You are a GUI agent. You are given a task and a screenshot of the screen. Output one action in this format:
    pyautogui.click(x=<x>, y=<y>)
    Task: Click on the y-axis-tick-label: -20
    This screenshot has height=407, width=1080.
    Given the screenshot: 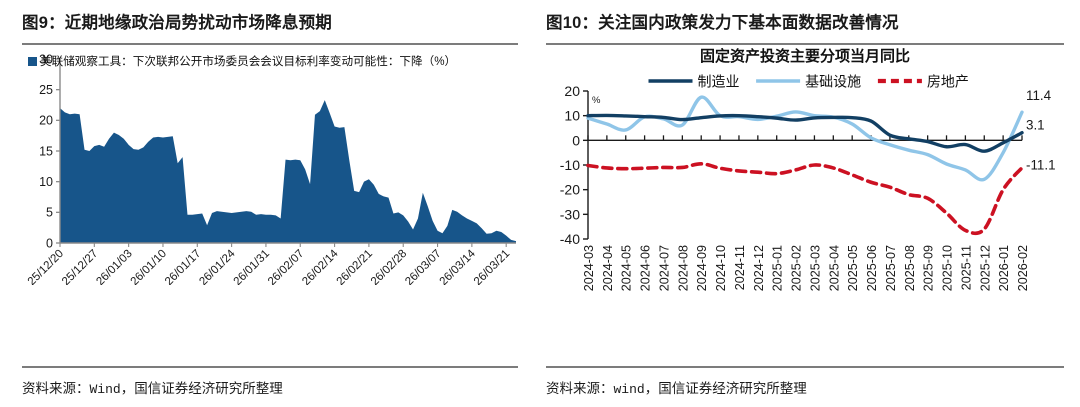 What is the action you would take?
    pyautogui.click(x=570, y=190)
    